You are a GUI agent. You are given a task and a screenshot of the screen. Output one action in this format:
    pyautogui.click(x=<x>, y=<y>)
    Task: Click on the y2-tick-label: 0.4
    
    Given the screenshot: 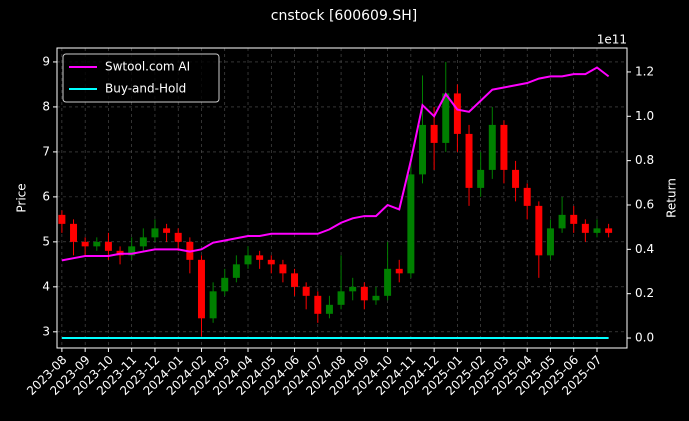 What is the action you would take?
    pyautogui.click(x=644, y=249)
    